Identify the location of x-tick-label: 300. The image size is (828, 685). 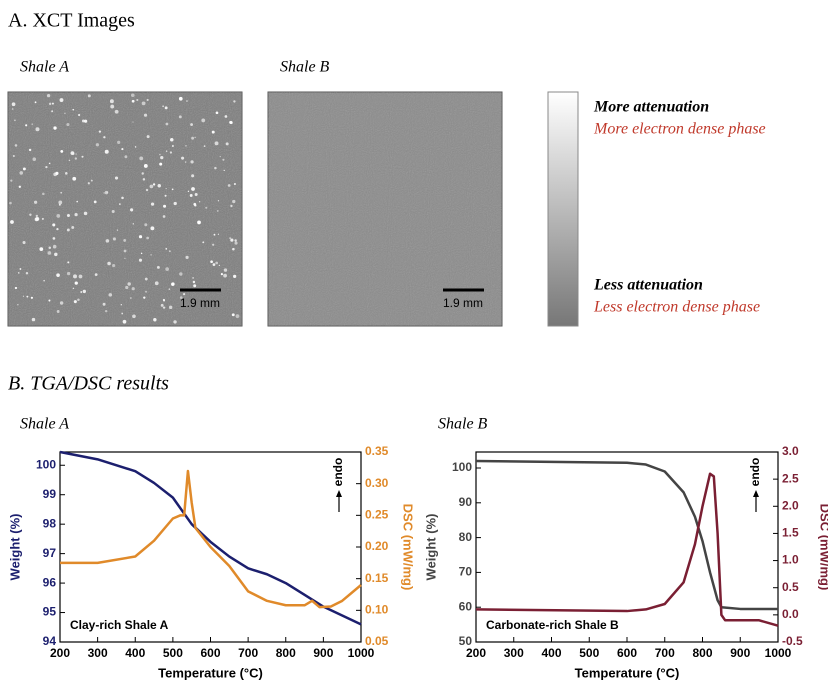
(514, 653).